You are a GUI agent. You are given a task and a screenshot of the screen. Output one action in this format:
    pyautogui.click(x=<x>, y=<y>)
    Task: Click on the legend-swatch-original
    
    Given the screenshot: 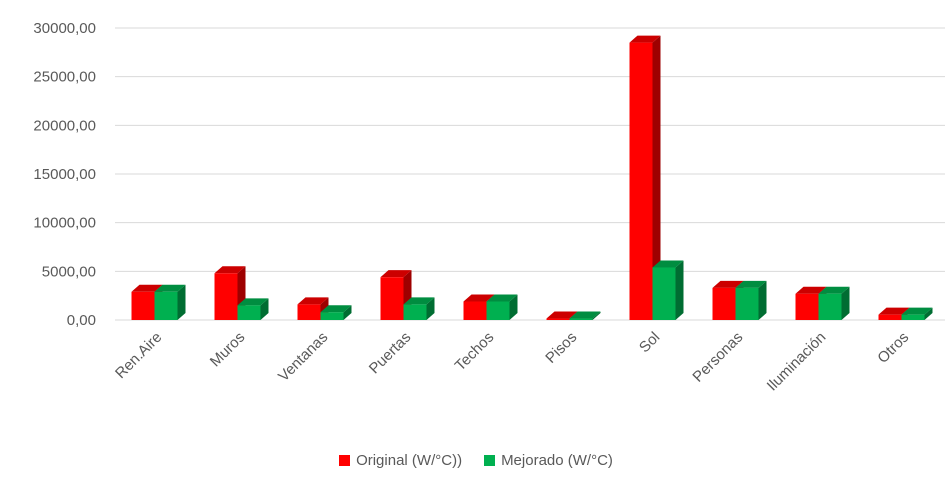 What is the action you would take?
    pyautogui.click(x=345, y=460)
    